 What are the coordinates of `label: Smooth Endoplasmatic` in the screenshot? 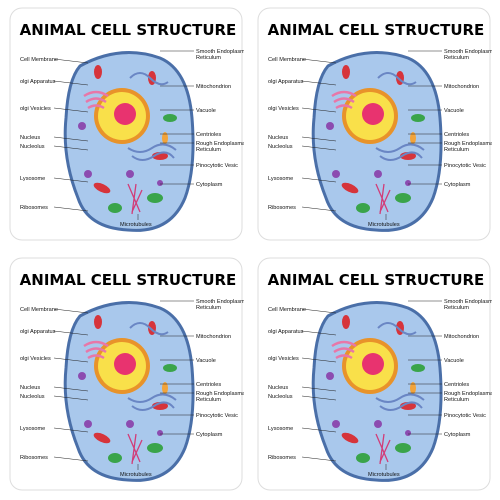 It's located at (225, 52).